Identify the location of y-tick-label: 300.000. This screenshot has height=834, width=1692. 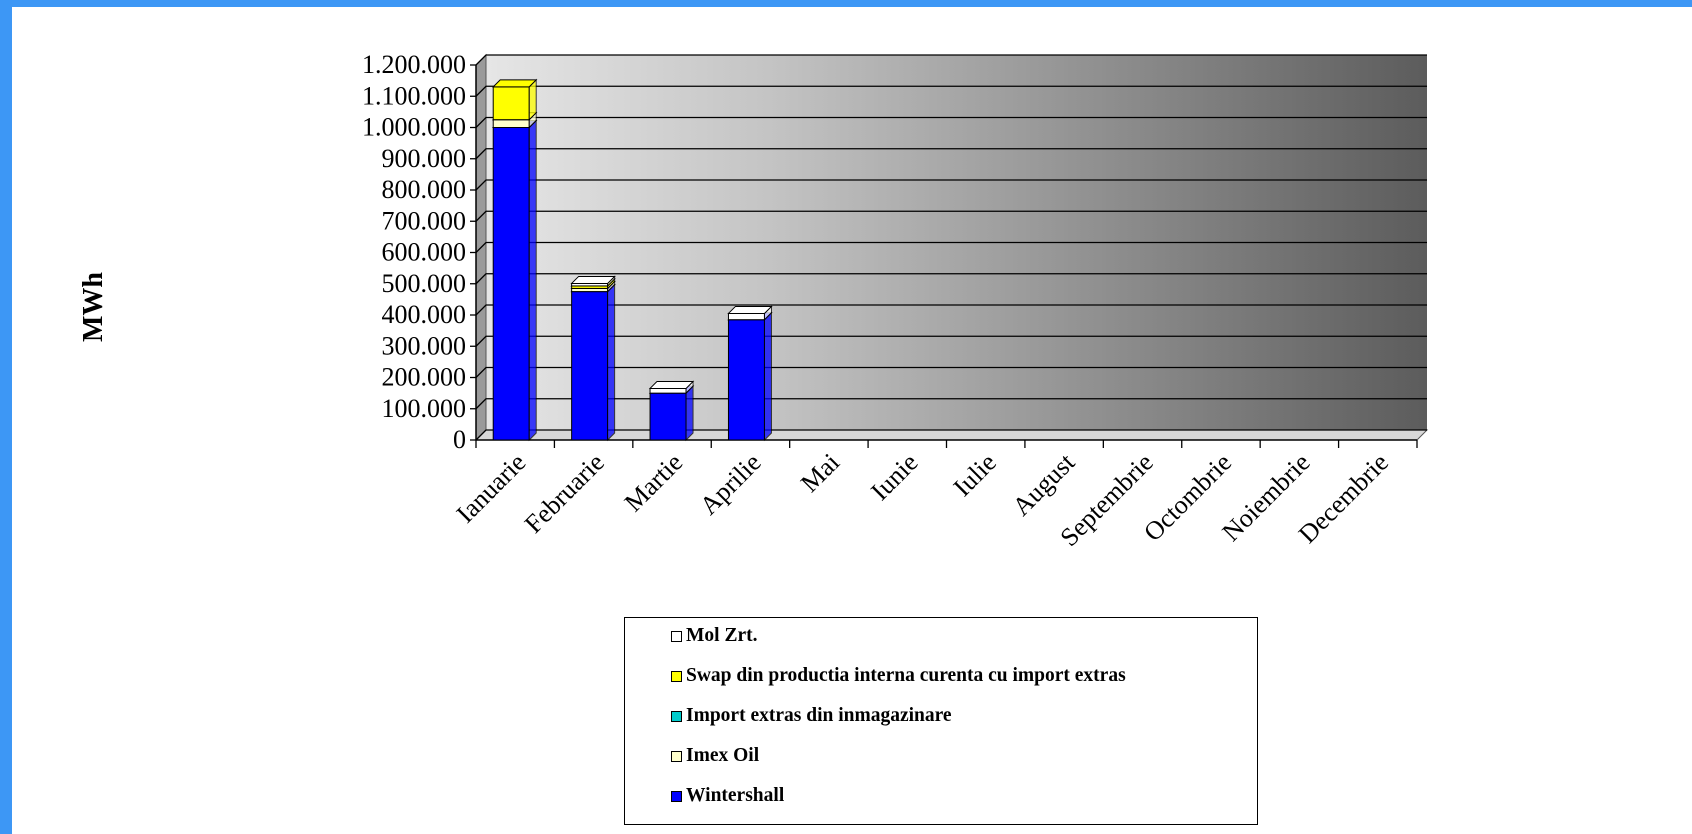
(424, 345).